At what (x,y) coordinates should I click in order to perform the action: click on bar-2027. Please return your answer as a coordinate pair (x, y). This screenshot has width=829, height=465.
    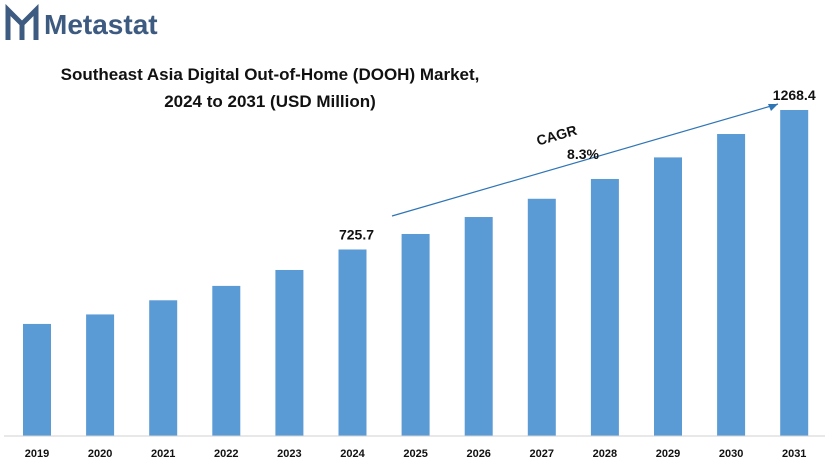
    Looking at the image, I should click on (541, 317).